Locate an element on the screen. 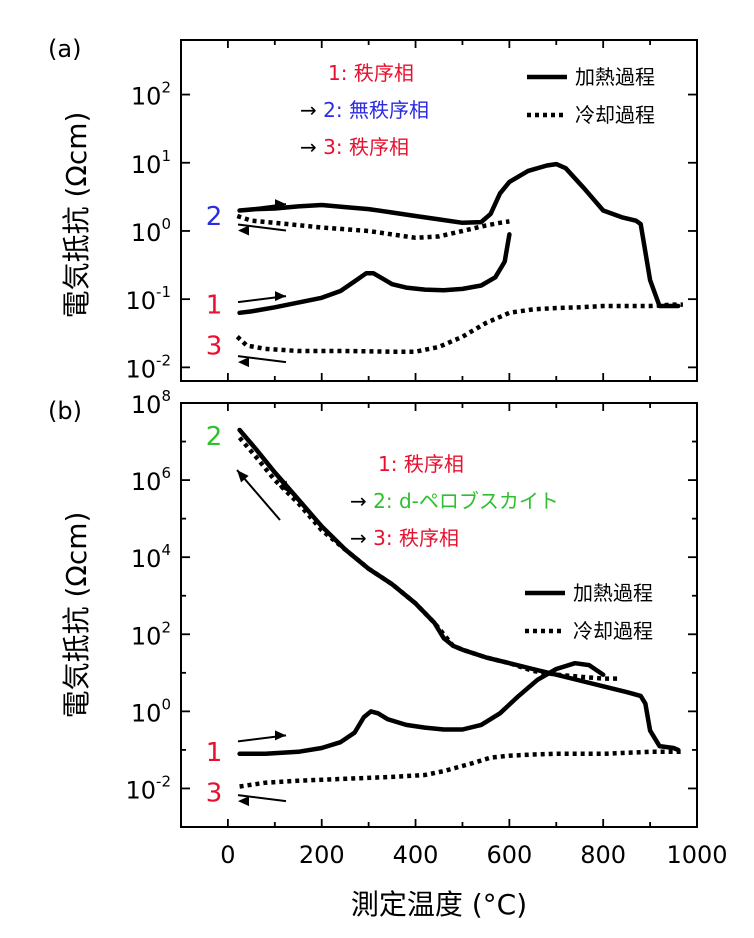  panel-a-markers: 2 1 3 is located at coordinates (246, 283).